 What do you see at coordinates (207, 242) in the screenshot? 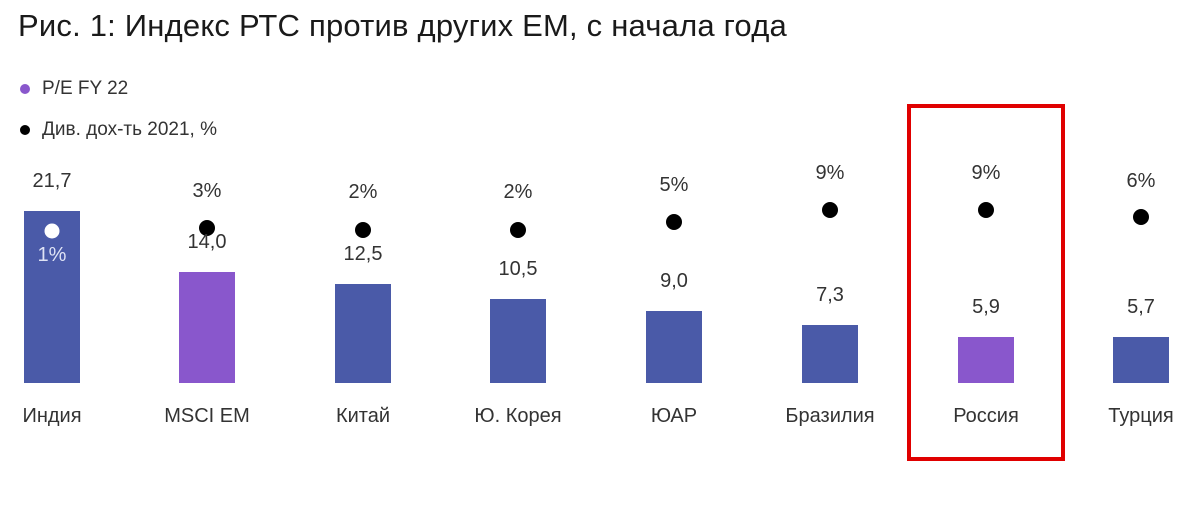
I see `pe-value: 14,0` at bounding box center [207, 242].